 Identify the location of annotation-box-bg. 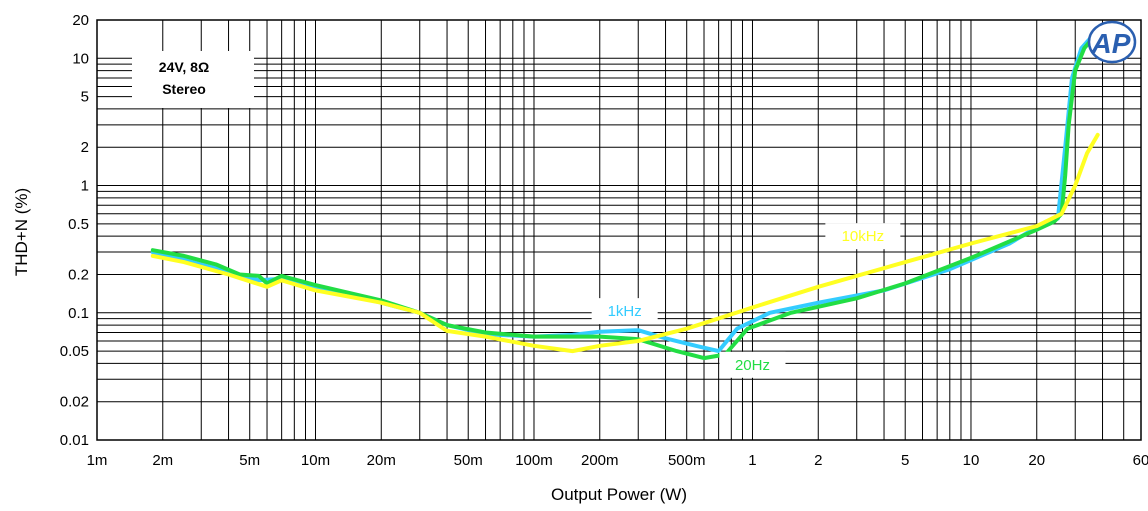
(193, 79).